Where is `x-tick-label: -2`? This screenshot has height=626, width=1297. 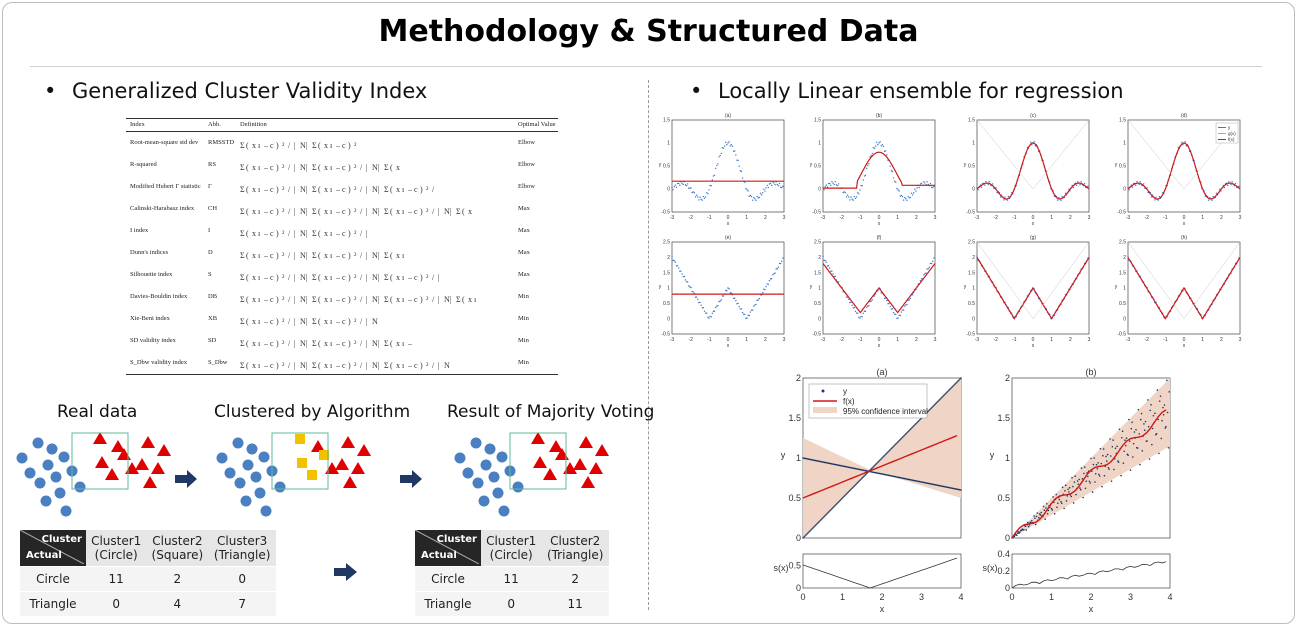 x-tick-label: -2 is located at coordinates (1146, 340).